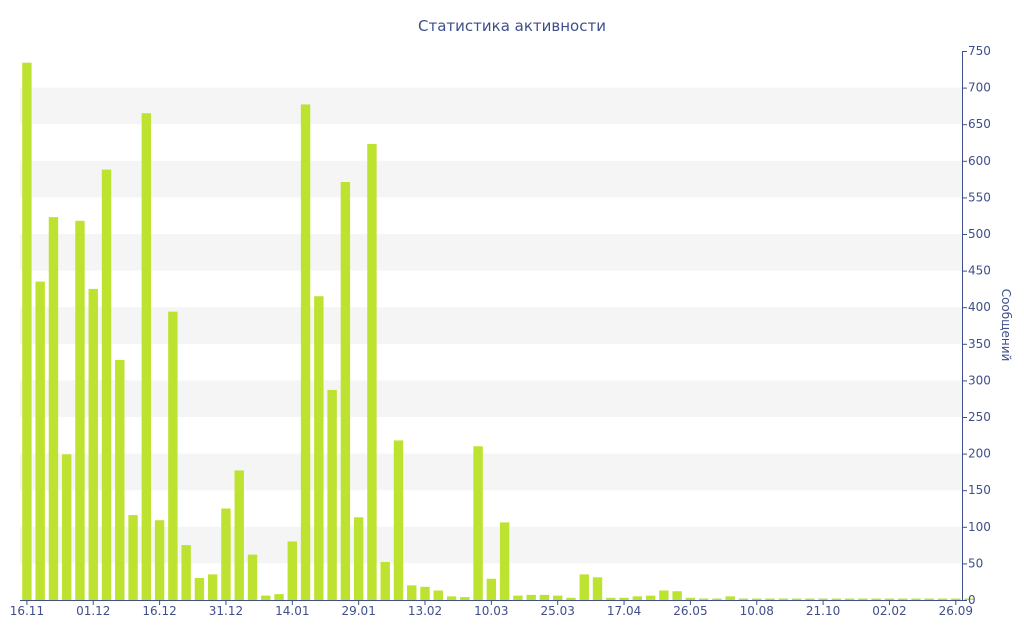 This screenshot has height=640, width=1024. What do you see at coordinates (979, 490) in the screenshot?
I see `y-tick-label: 150` at bounding box center [979, 490].